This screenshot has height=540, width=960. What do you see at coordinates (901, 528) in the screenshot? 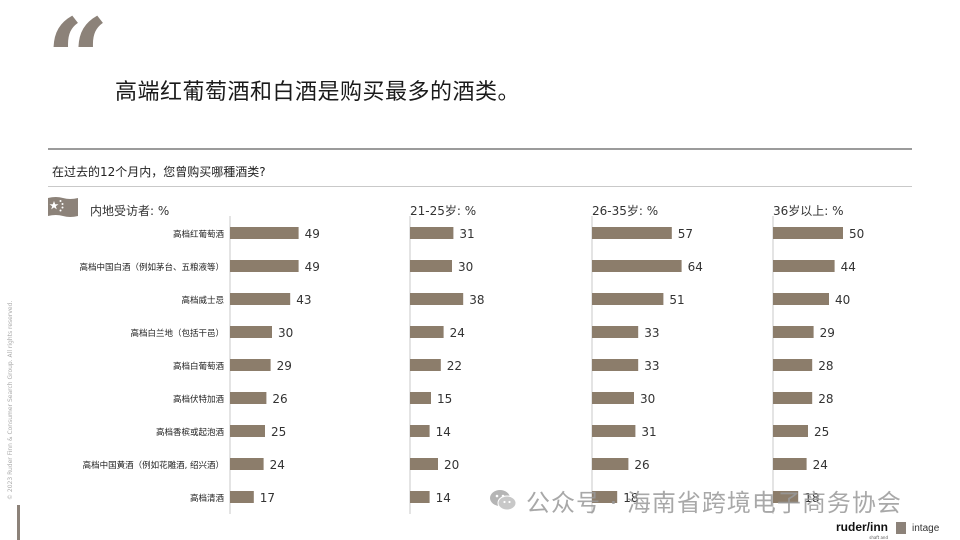
I see `partner-logo-icon` at bounding box center [901, 528].